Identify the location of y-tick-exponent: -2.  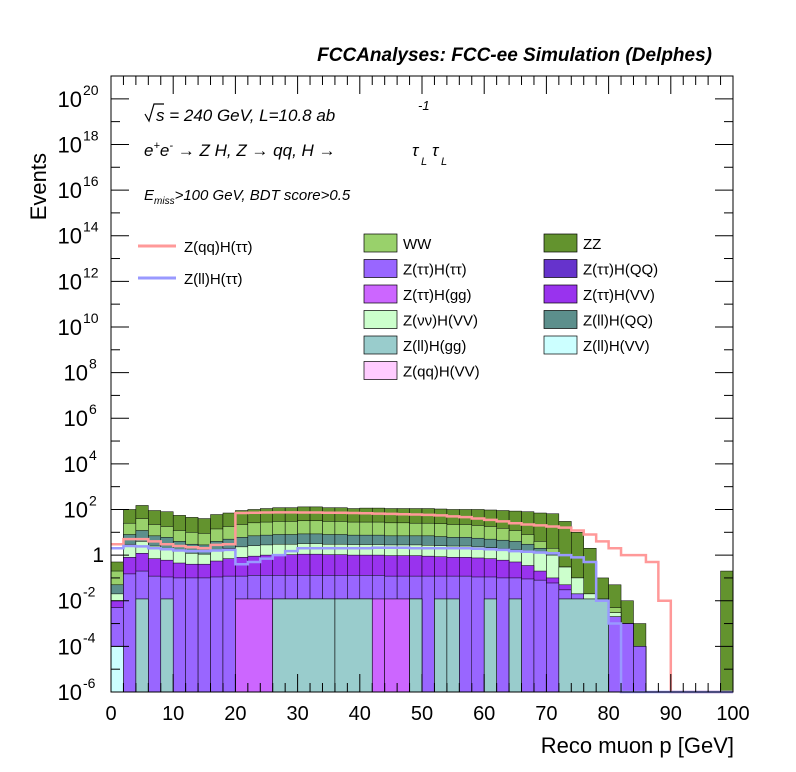
(89, 592).